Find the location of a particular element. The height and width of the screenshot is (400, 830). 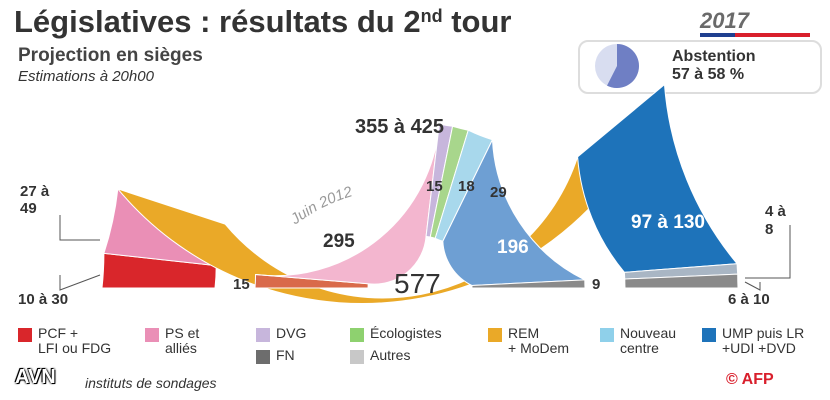

label-2012-ps: 295 is located at coordinates (339, 241).